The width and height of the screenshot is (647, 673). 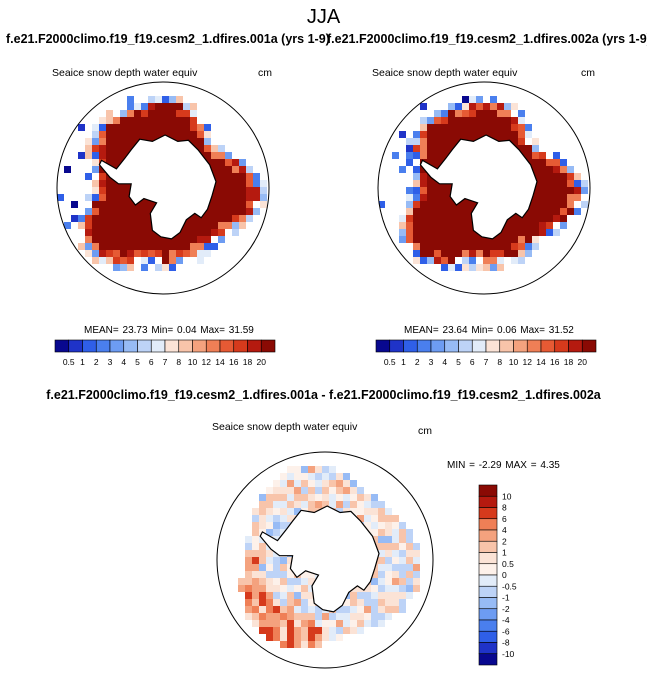 What do you see at coordinates (69, 362) in the screenshot?
I see `colorbar-tick-label: 0.5` at bounding box center [69, 362].